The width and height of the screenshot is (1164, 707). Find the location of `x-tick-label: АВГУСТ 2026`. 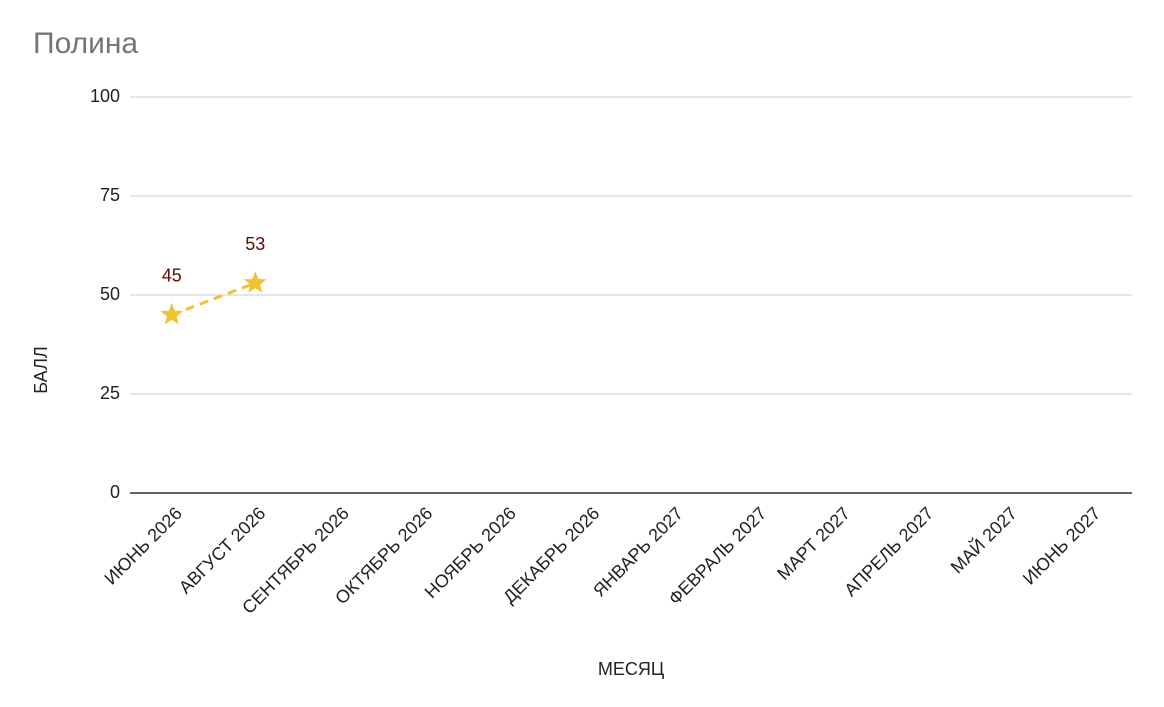

x-tick-label: АВГУСТ 2026 is located at coordinates (222, 550).